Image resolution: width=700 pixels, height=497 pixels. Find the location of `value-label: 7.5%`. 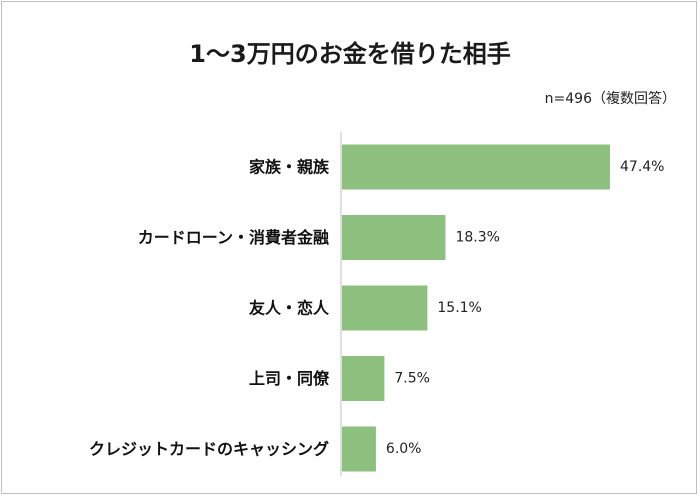

value-label: 7.5% is located at coordinates (412, 379).